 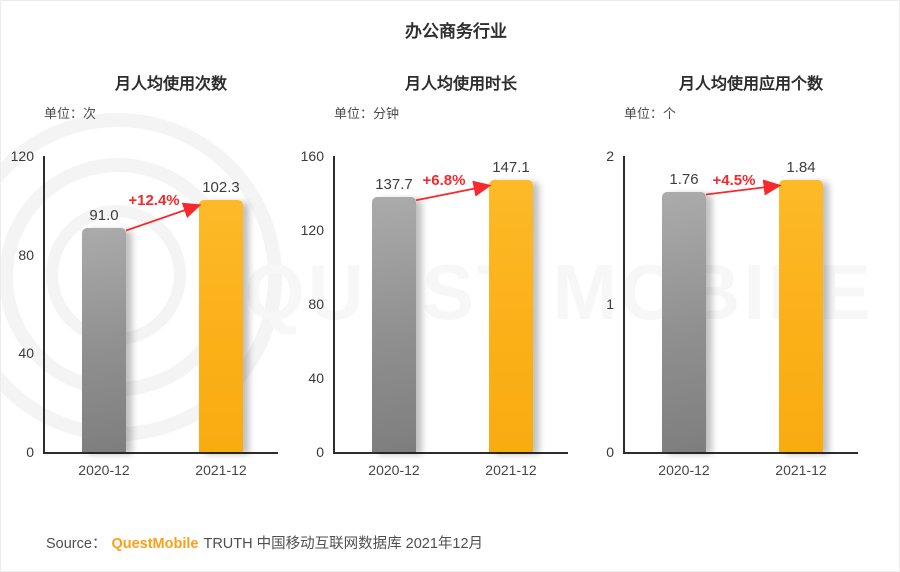 I want to click on chart-2-x-label: 2020-12, so click(x=394, y=470).